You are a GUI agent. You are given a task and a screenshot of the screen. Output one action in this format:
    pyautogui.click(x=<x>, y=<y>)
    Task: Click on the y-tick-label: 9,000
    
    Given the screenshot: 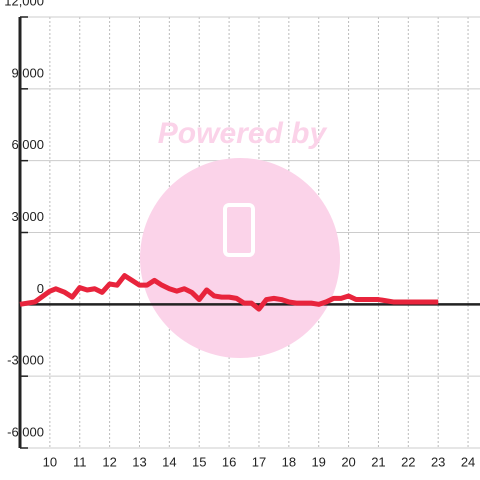 What is the action you would take?
    pyautogui.click(x=27, y=72)
    